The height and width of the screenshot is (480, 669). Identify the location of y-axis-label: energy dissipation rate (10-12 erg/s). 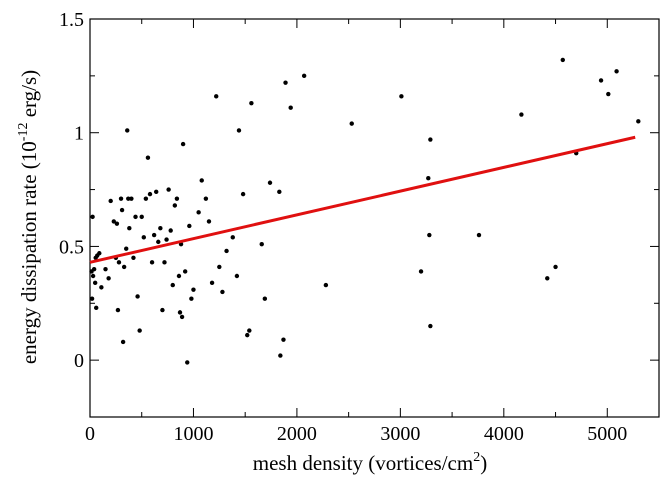
(28, 217).